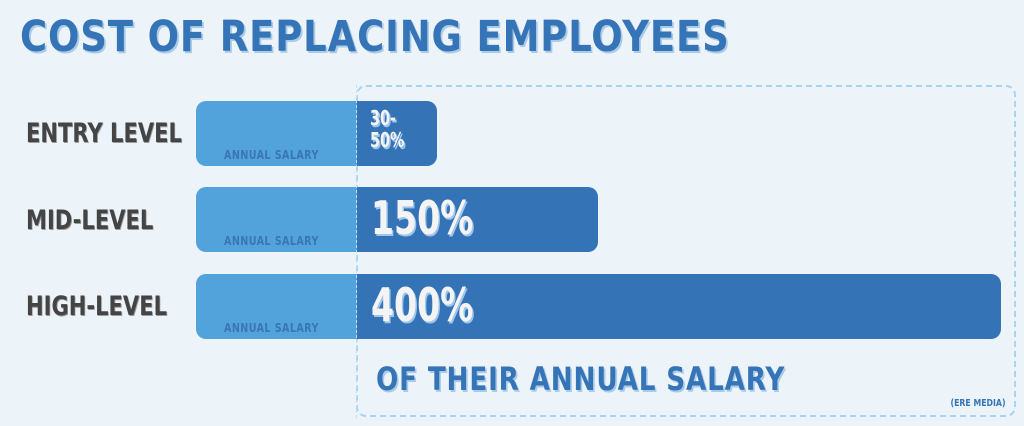 This screenshot has width=1024, height=426. What do you see at coordinates (104, 133) in the screenshot?
I see `row-label-entry-level: ENTRY LEVEL` at bounding box center [104, 133].